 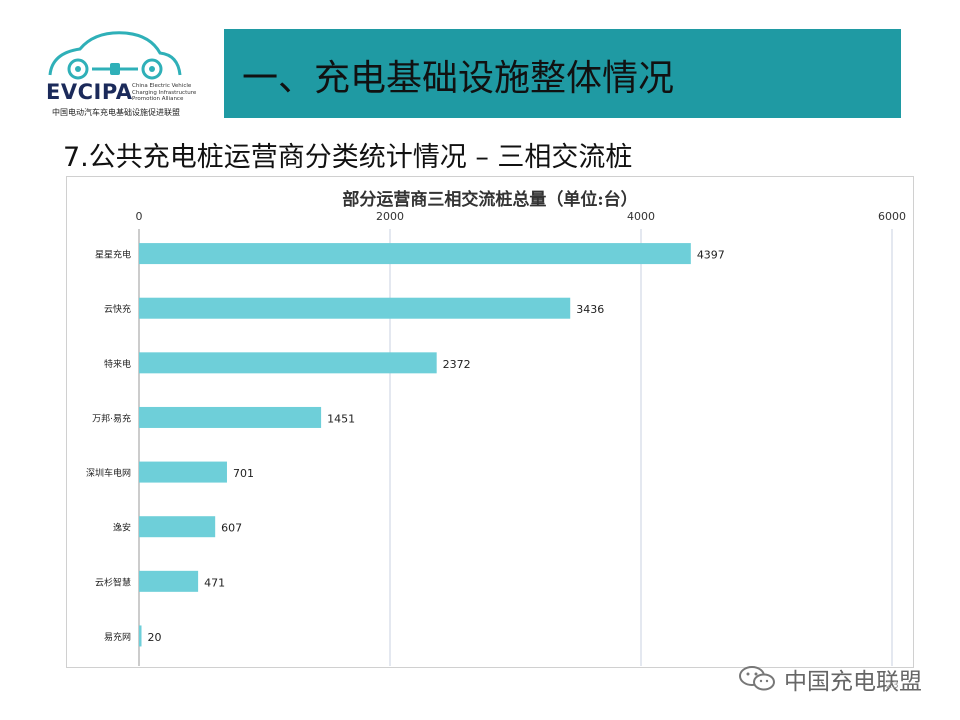 I want to click on car-plug-icon, so click(x=115, y=55).